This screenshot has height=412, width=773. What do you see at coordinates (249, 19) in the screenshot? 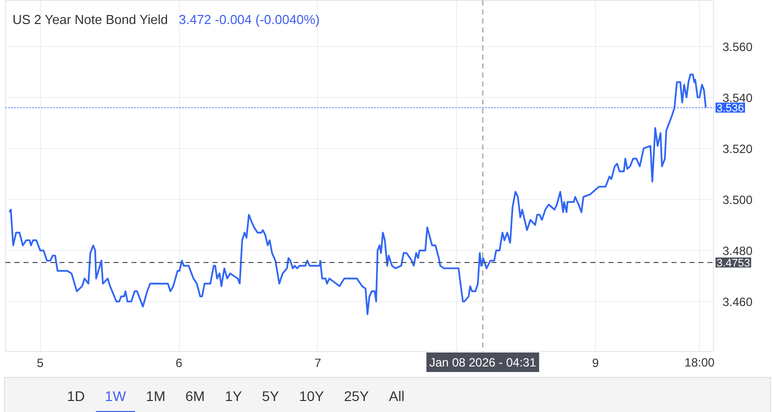
I see `text: 3.472 -0.004 (-0.0040%)` at bounding box center [249, 19].